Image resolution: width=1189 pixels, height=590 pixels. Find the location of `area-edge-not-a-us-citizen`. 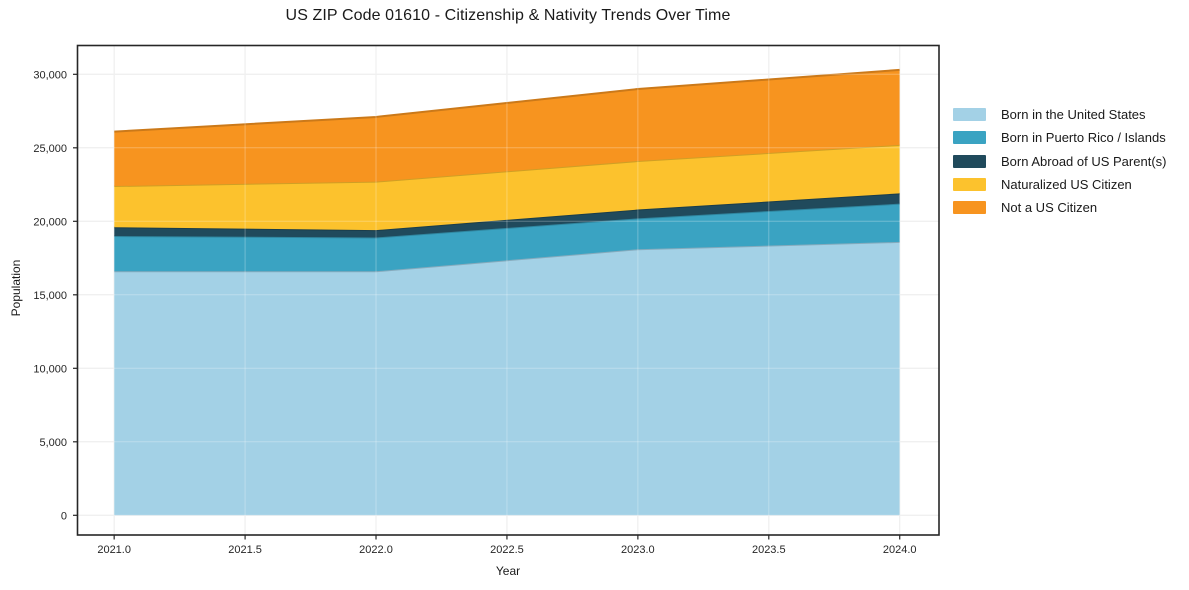

area-edge-not-a-us-citizen is located at coordinates (507, 100).